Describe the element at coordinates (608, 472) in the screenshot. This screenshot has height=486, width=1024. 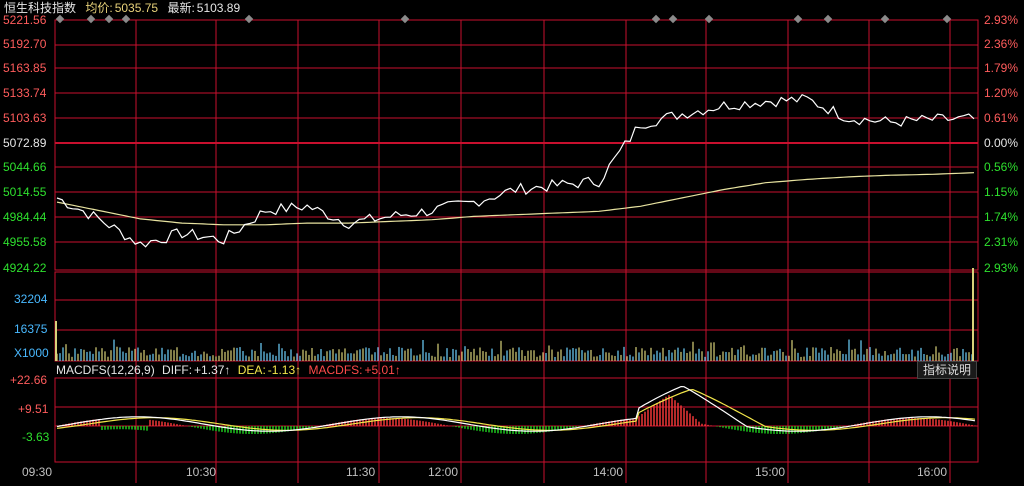
I see `time-label-1400: 14:00` at that location.